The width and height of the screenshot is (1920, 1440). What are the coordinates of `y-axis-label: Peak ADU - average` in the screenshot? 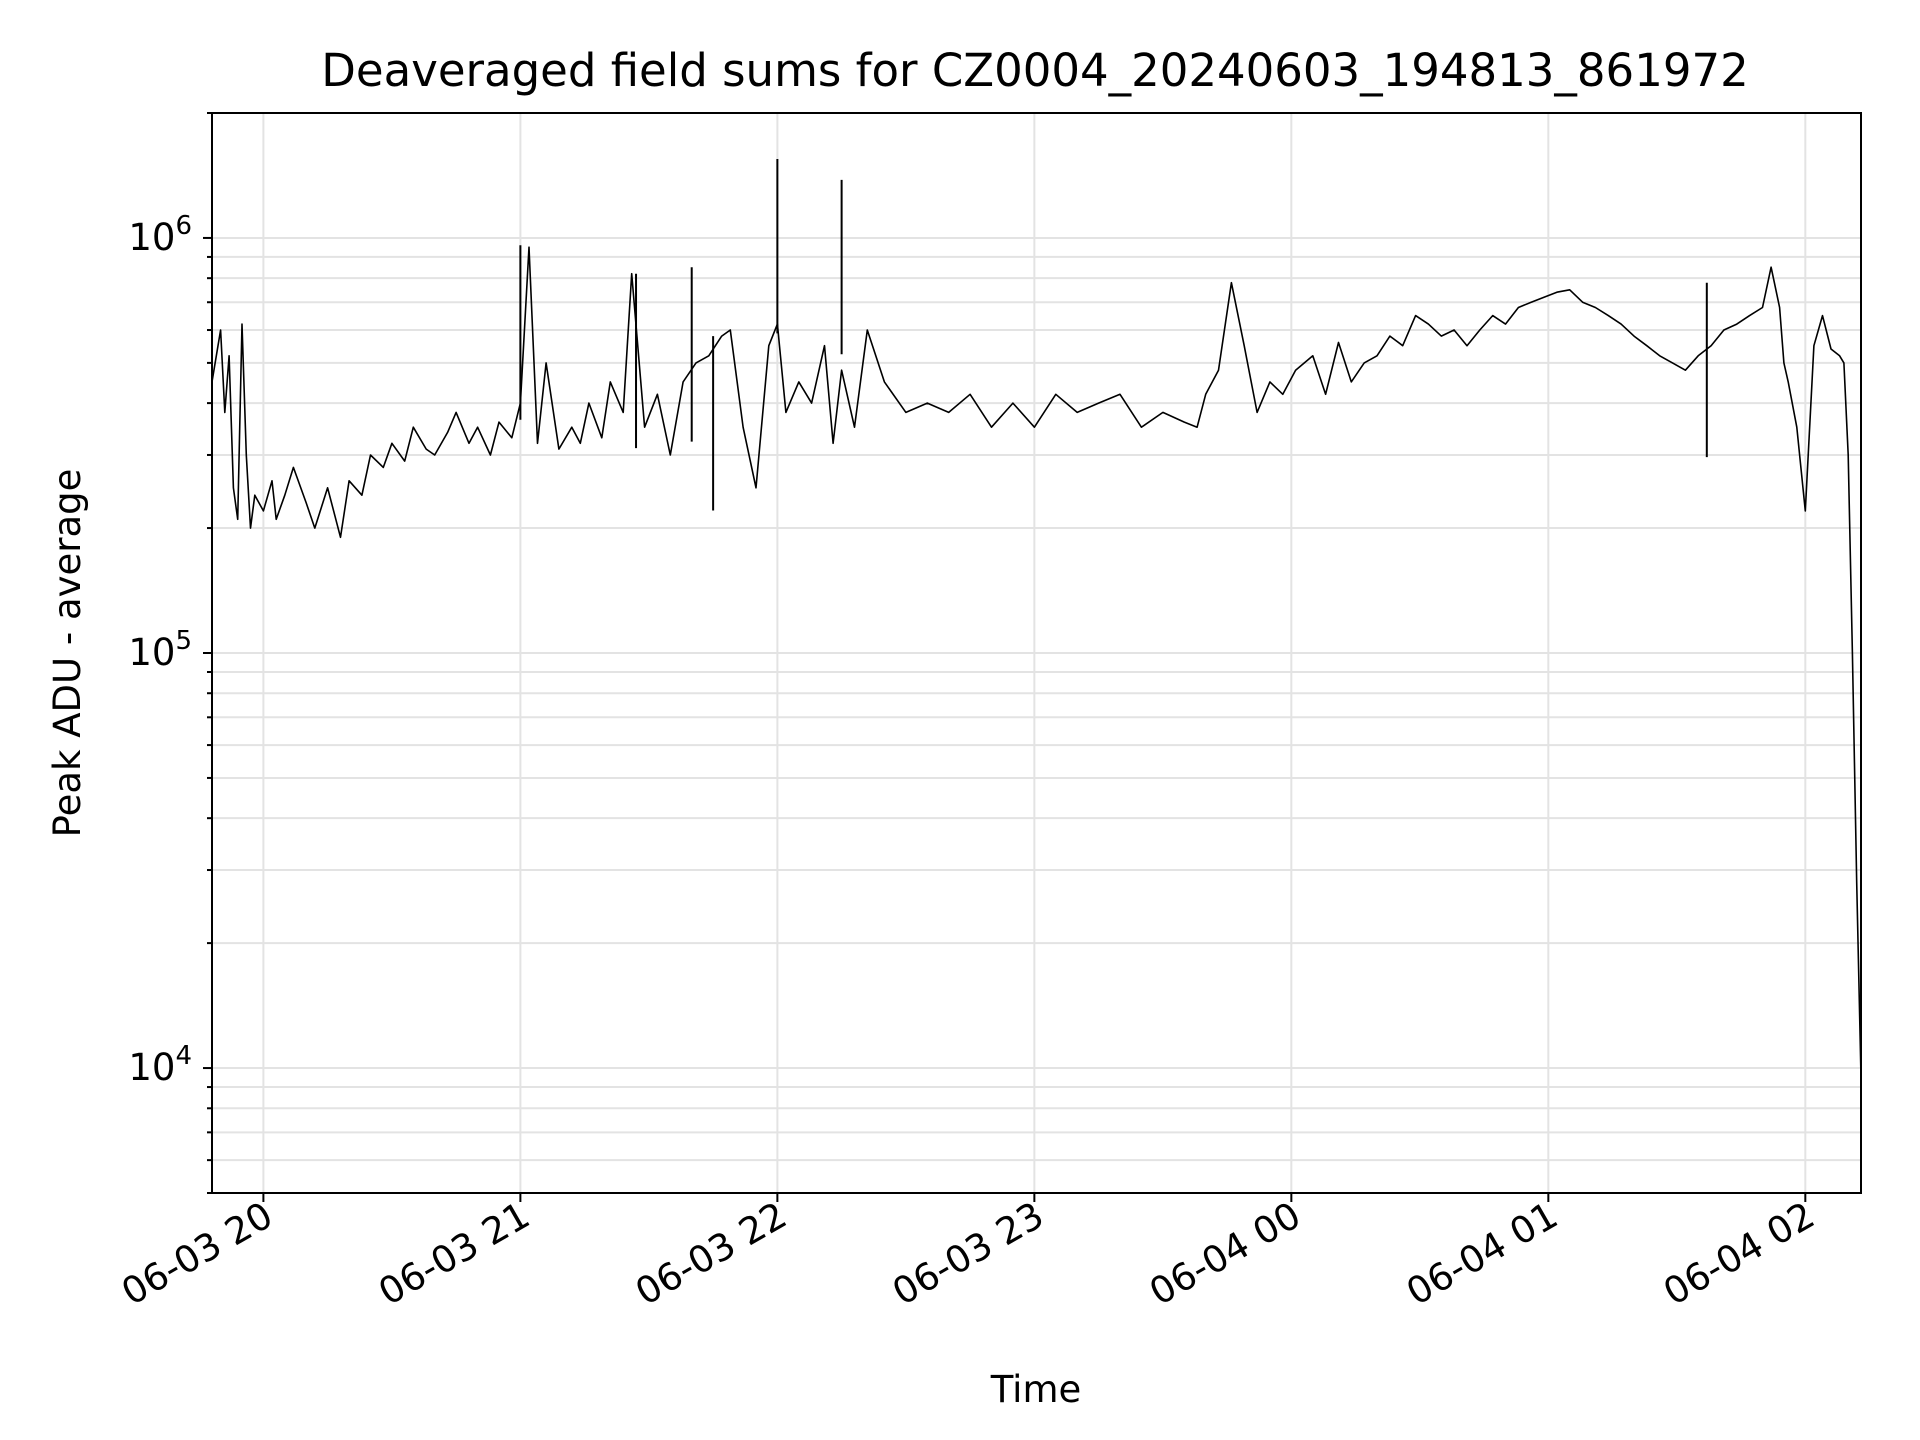 It's located at (67, 653).